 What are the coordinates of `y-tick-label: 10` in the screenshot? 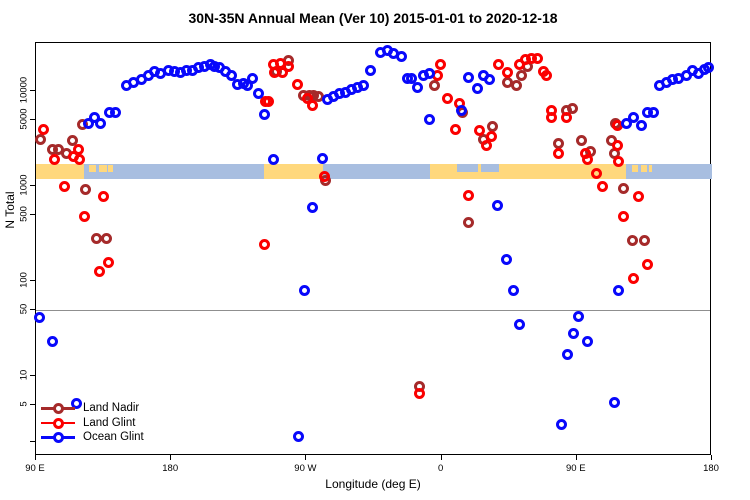 It's located at (24, 375).